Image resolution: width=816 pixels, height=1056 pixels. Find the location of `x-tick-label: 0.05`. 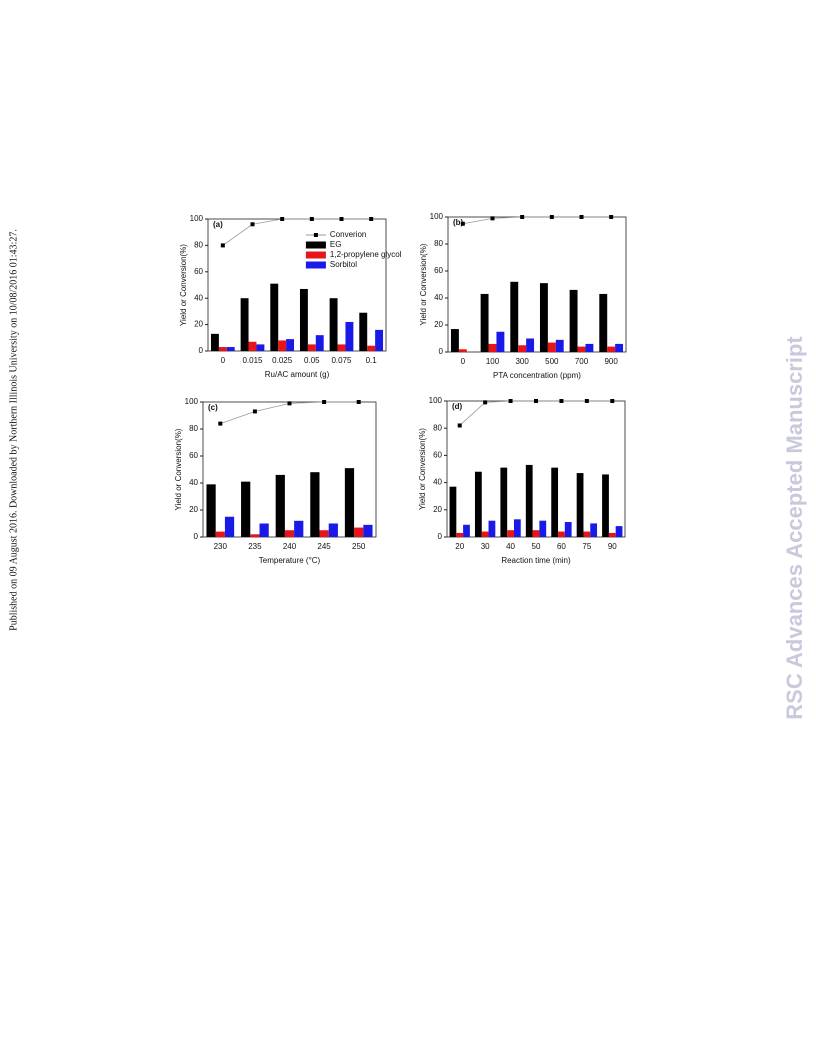

x-tick-label: 0.05 is located at coordinates (312, 360).